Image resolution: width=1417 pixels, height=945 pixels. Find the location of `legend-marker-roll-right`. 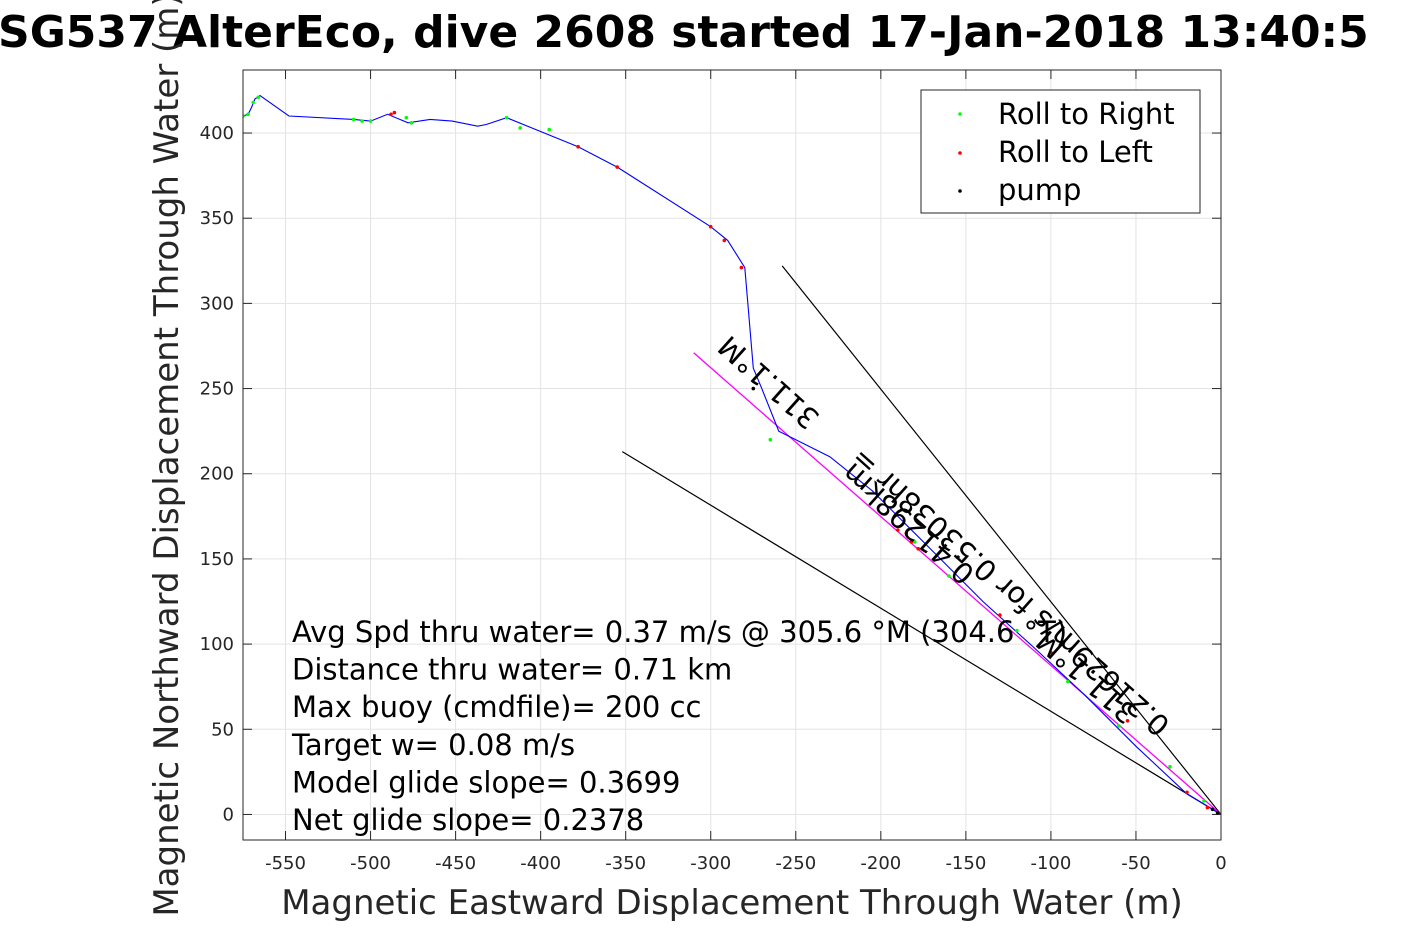

legend-marker-roll-right is located at coordinates (960, 114).